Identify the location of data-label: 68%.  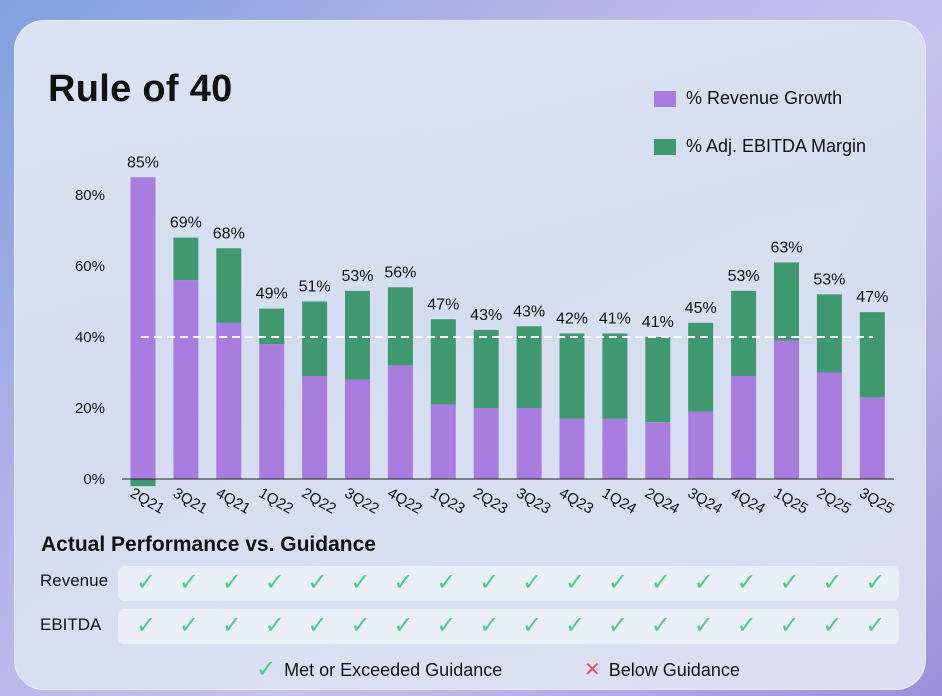
(229, 233).